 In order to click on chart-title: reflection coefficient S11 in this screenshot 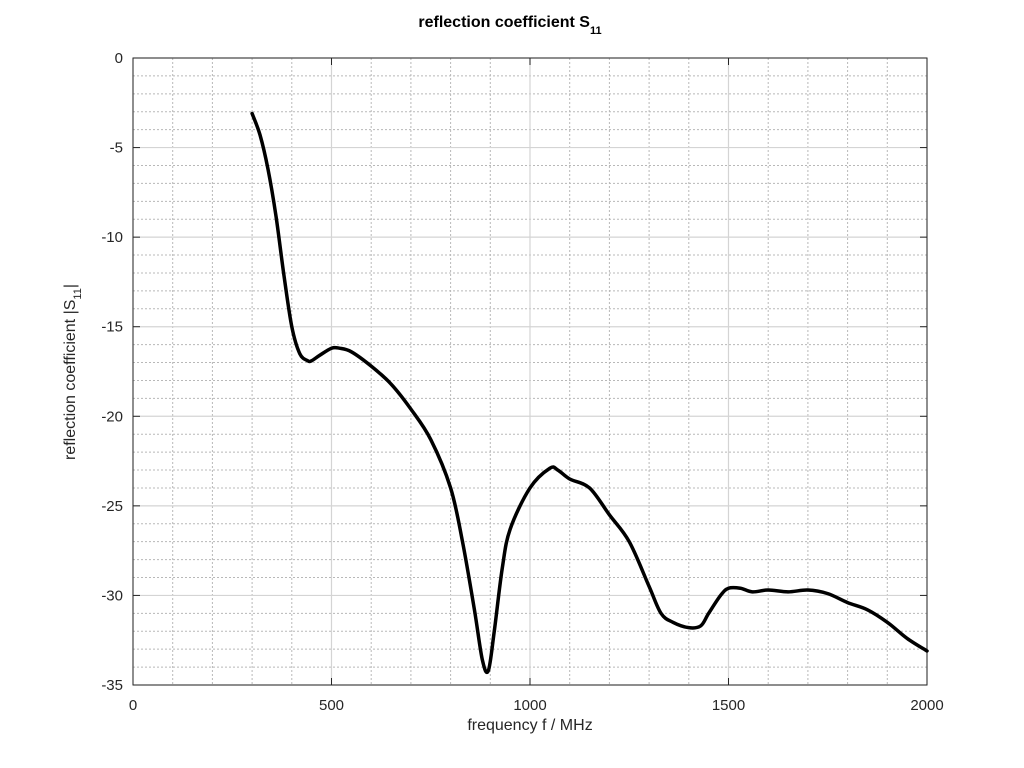, I will do `click(509, 25)`.